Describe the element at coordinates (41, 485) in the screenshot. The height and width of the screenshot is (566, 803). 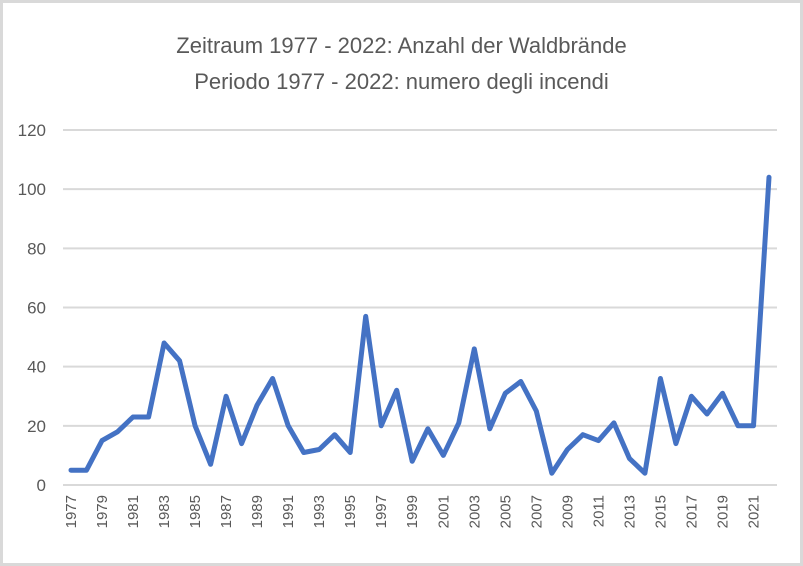
I see `y-tick-label: 0` at that location.